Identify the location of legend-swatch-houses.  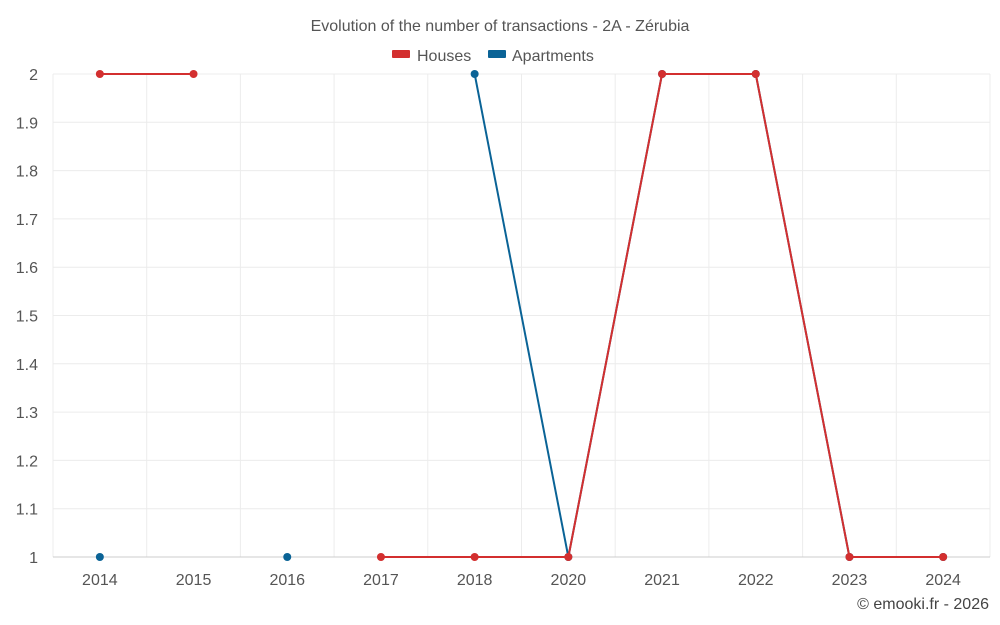
(401, 54).